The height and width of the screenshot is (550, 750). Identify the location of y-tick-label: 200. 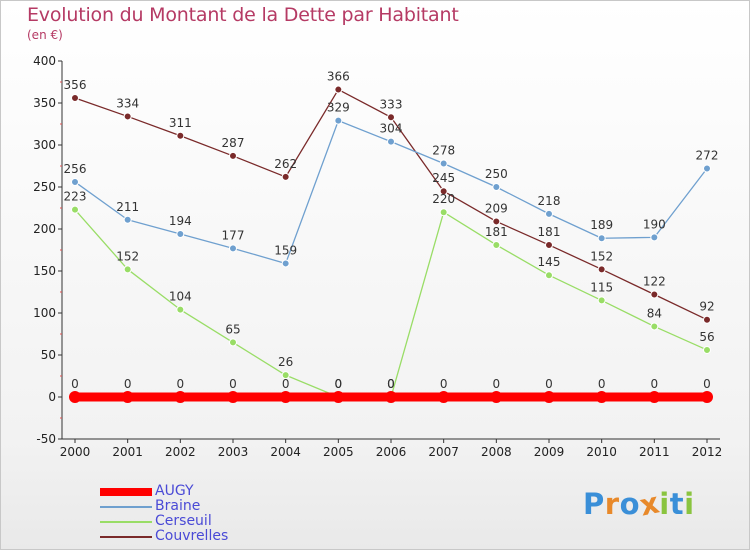
(44, 229).